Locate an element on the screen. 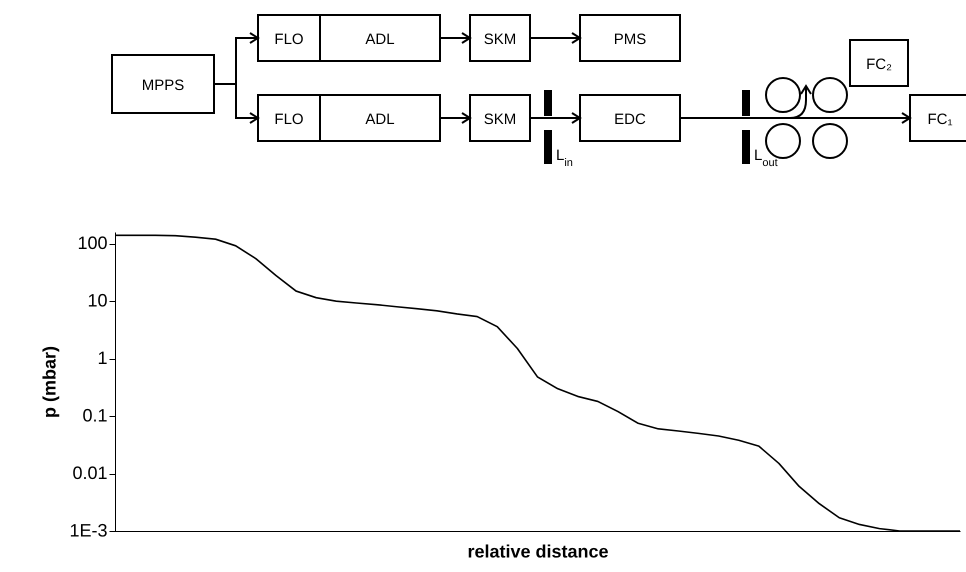 This screenshot has width=966, height=572. y-tick-label: 0.1 is located at coordinates (95, 416).